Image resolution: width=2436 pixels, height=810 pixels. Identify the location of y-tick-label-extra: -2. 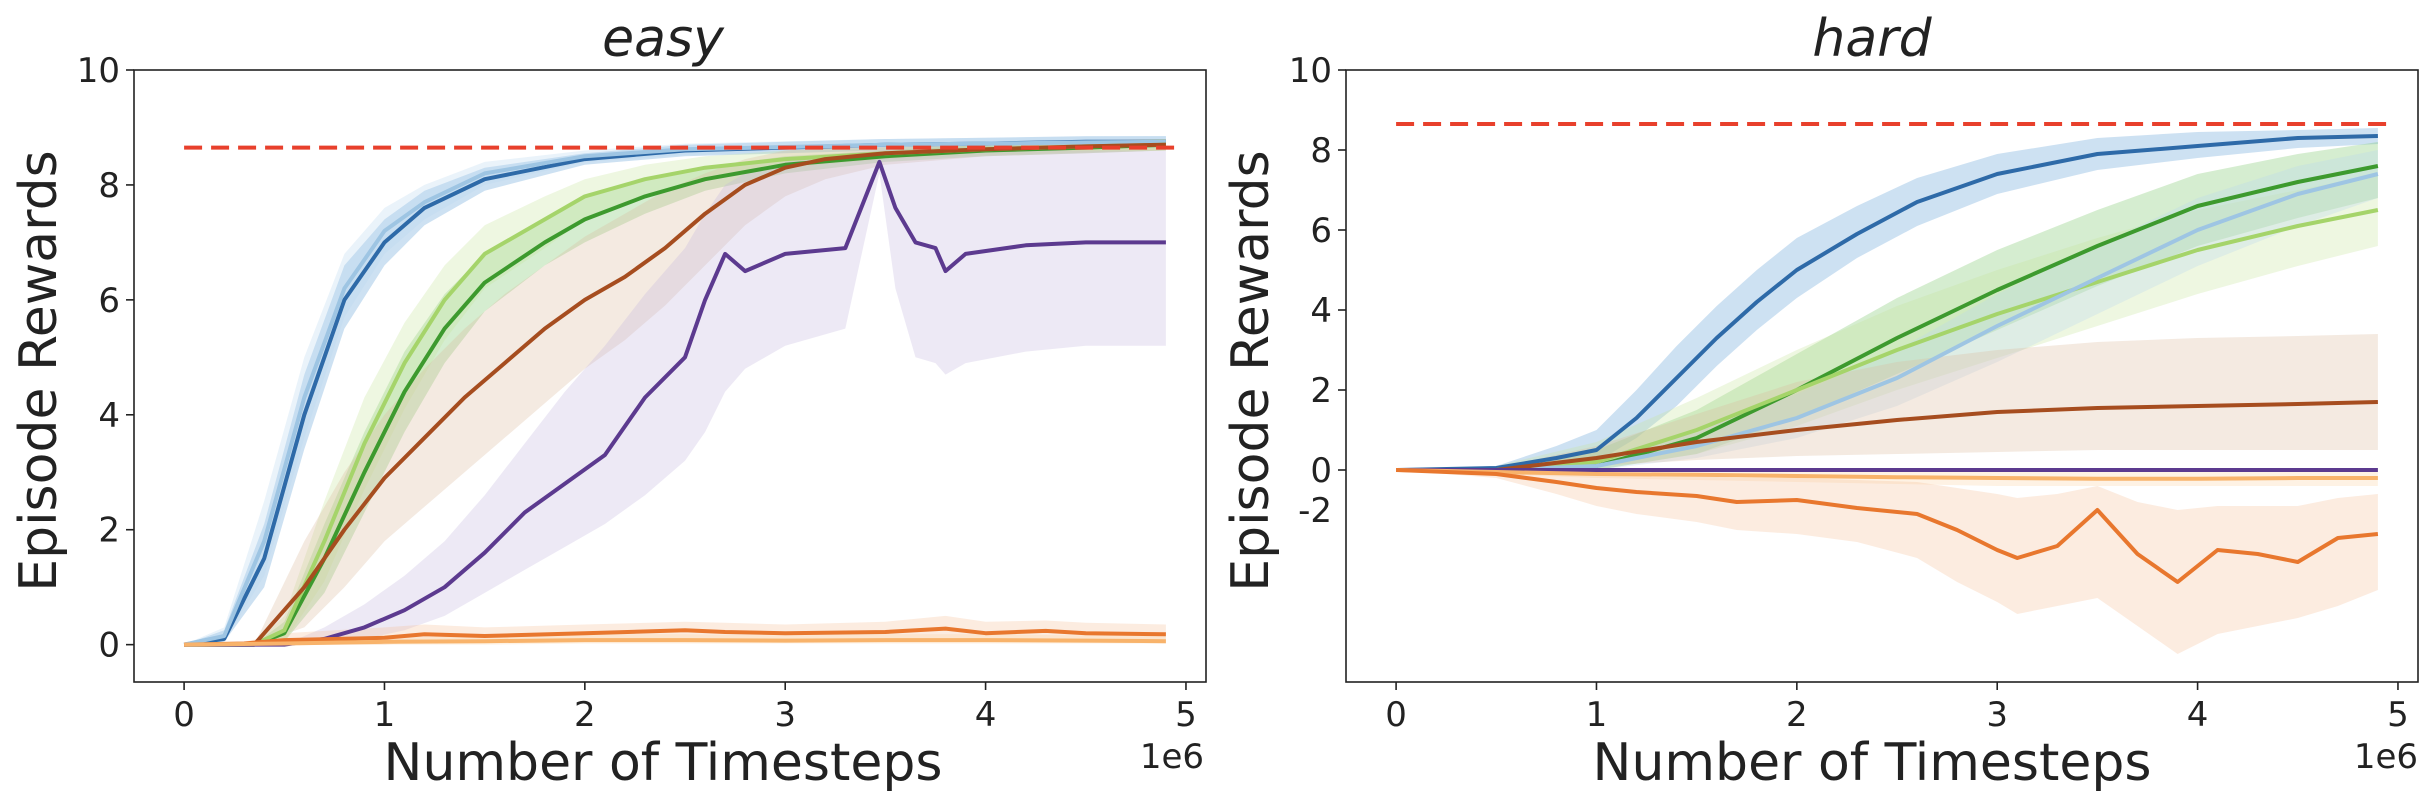
(1315, 511).